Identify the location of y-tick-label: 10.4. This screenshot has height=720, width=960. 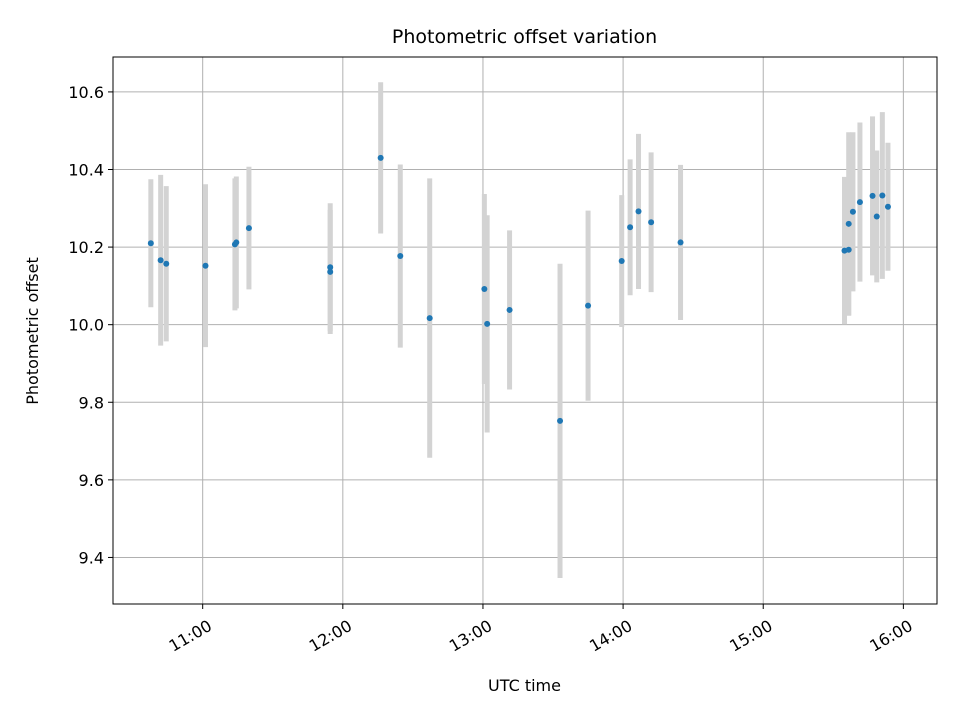
(86, 170).